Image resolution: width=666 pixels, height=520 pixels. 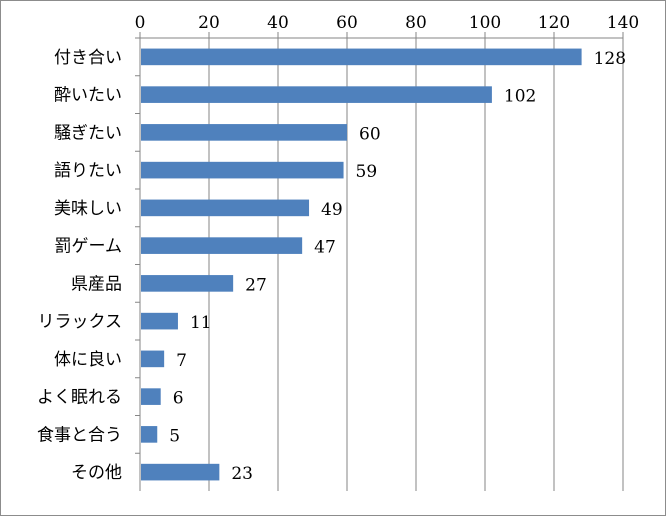 What do you see at coordinates (140, 23) in the screenshot?
I see `x-tick-label: 0` at bounding box center [140, 23].